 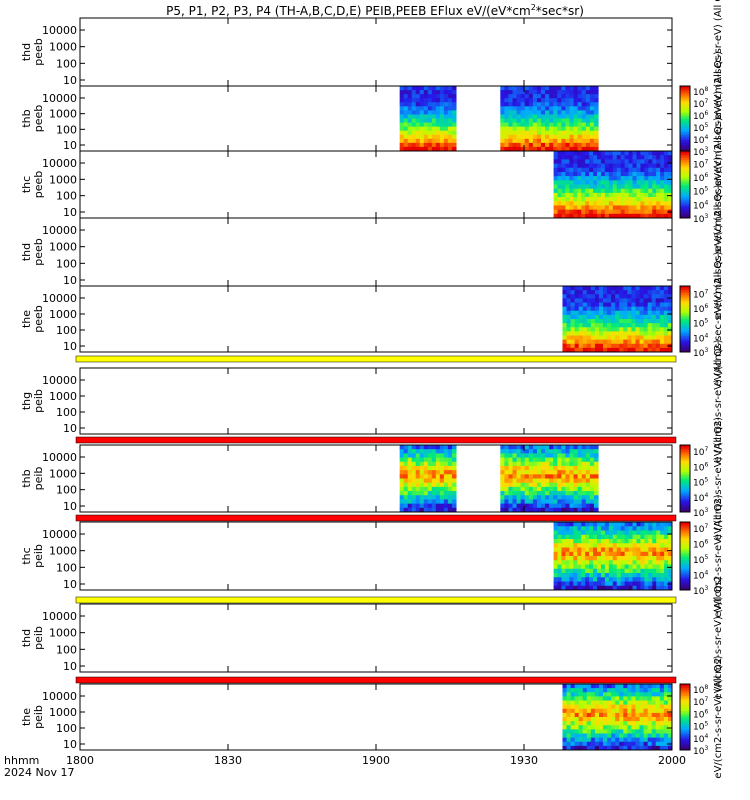 I want to click on x-axis-date-label: 2024 Nov 17, so click(x=39, y=772).